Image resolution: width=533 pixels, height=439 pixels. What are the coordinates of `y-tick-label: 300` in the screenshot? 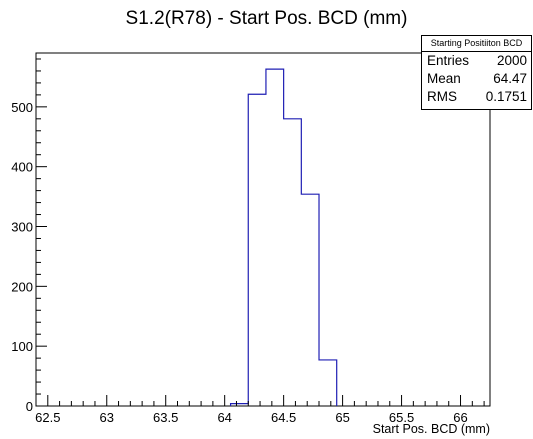 It's located at (22, 227).